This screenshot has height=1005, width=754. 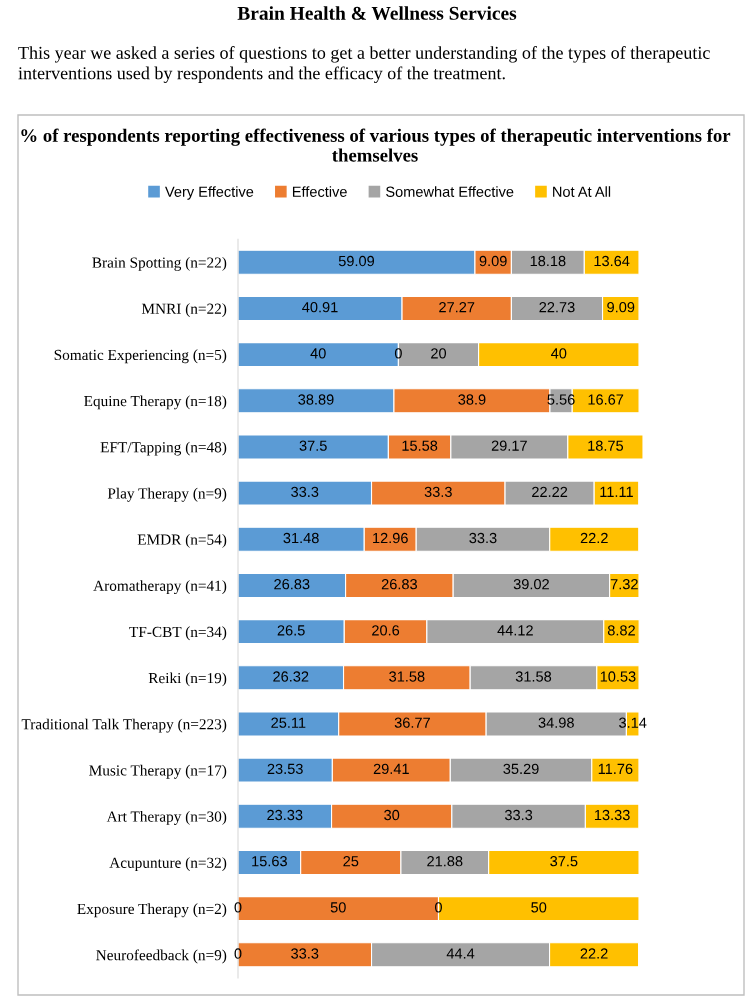 What do you see at coordinates (606, 445) in the screenshot?
I see `data-label: 18.75` at bounding box center [606, 445].